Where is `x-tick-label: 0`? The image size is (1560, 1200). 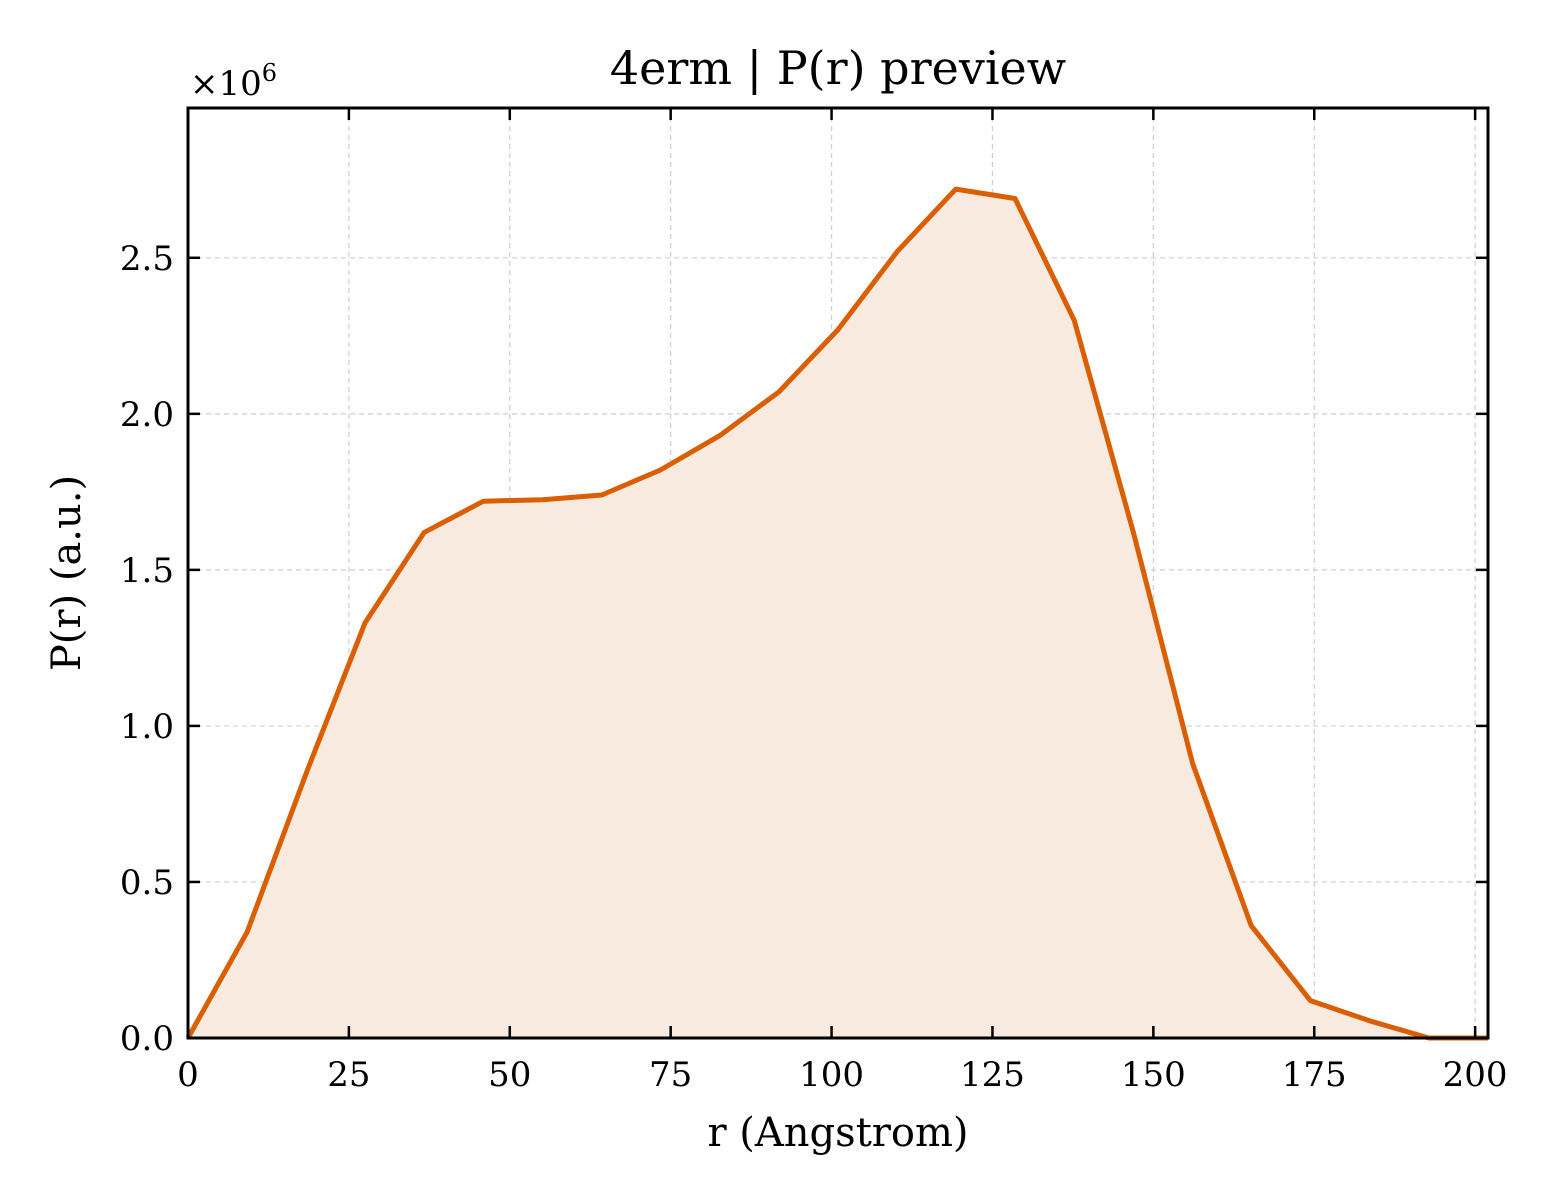
x-tick-label: 0 is located at coordinates (188, 1075).